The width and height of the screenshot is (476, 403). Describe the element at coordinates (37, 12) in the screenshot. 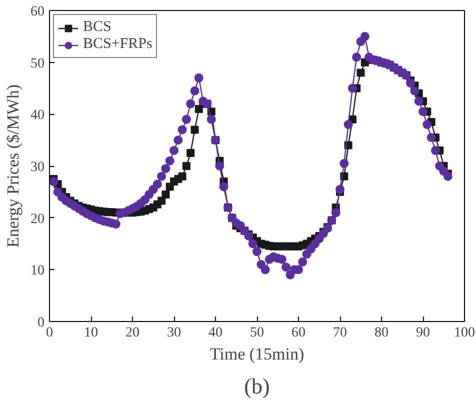

I see `y-tick-label: 60` at that location.